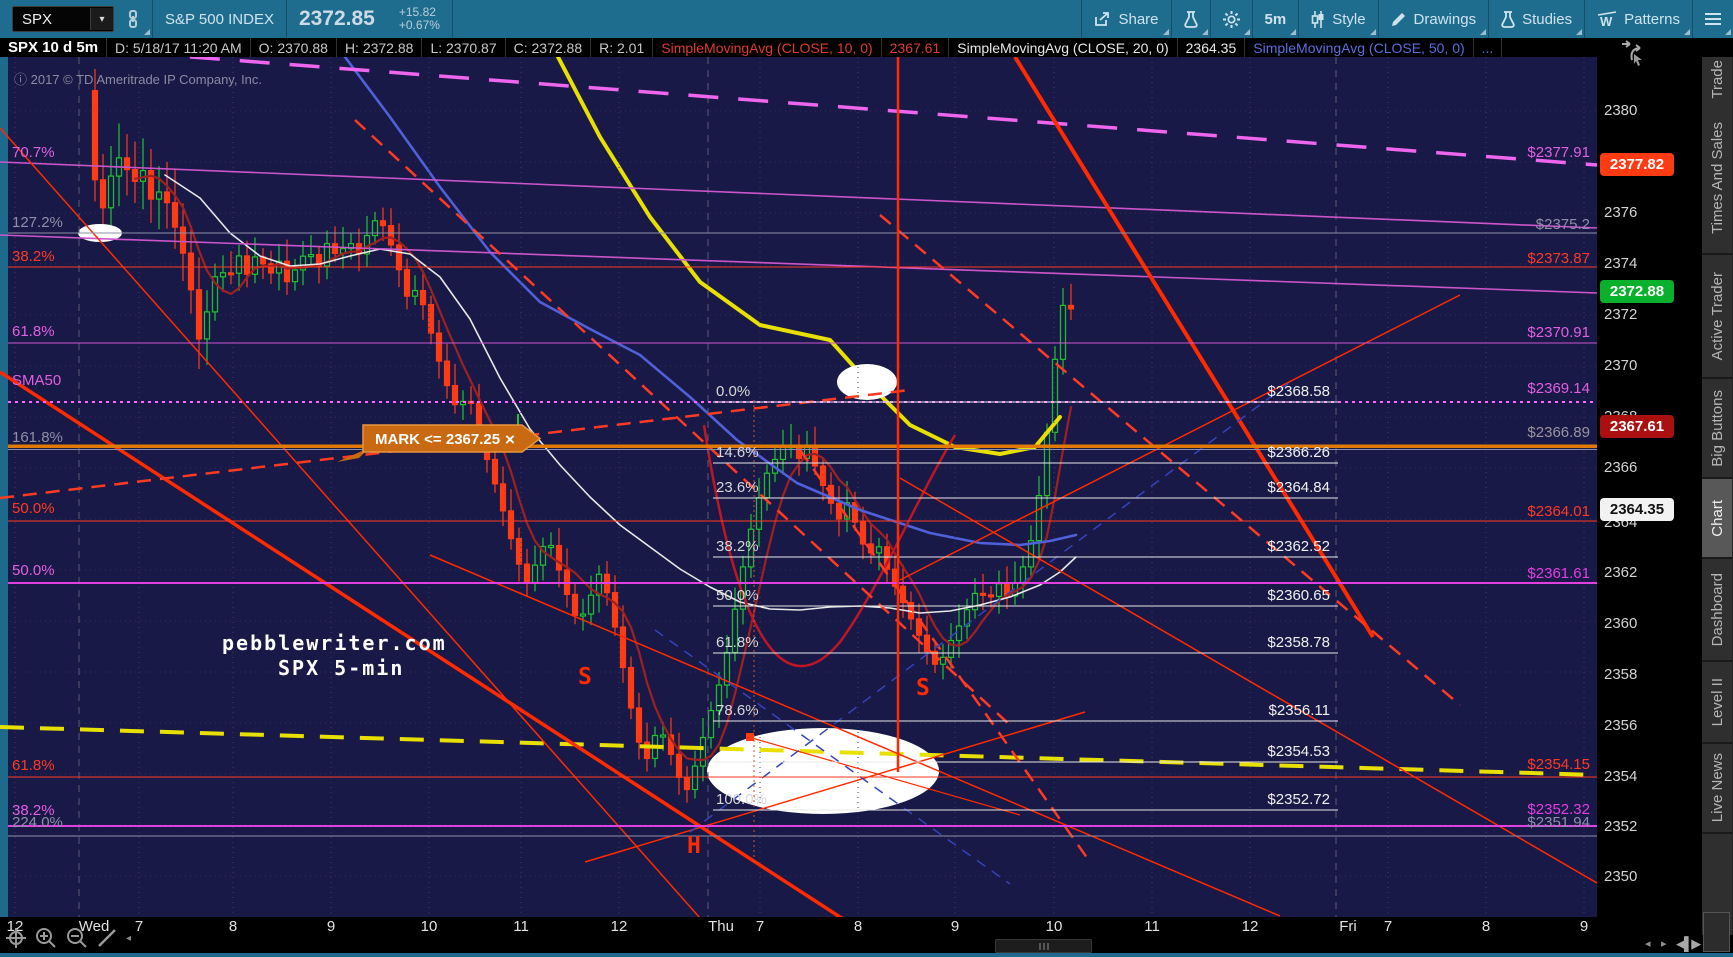 The image size is (1733, 957). What do you see at coordinates (1688, 943) in the screenshot?
I see `scroll-grip-icon: ◀▌▶` at bounding box center [1688, 943].